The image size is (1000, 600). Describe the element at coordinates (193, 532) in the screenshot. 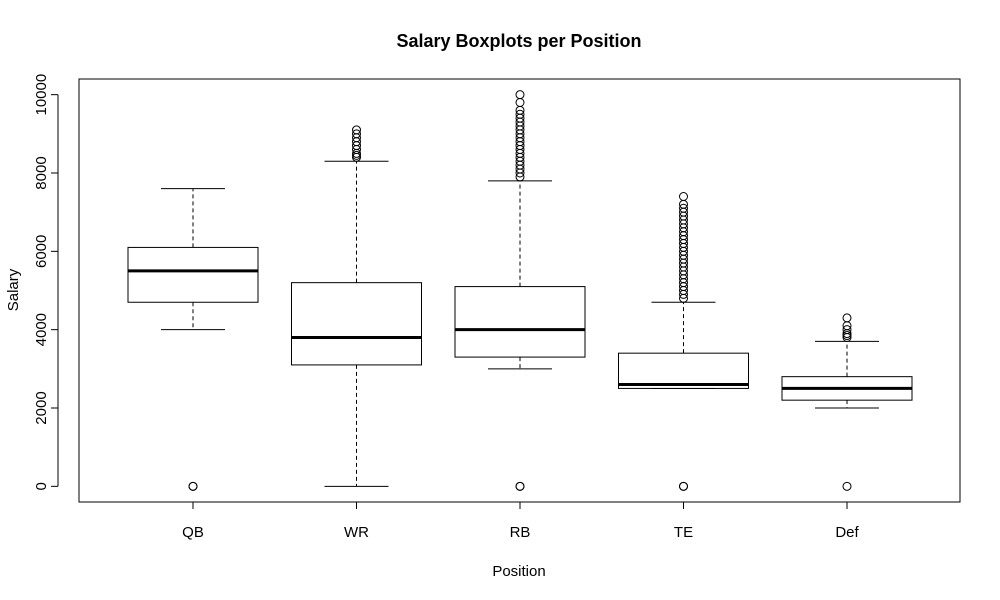

I see `x-tick-label: QB` at that location.